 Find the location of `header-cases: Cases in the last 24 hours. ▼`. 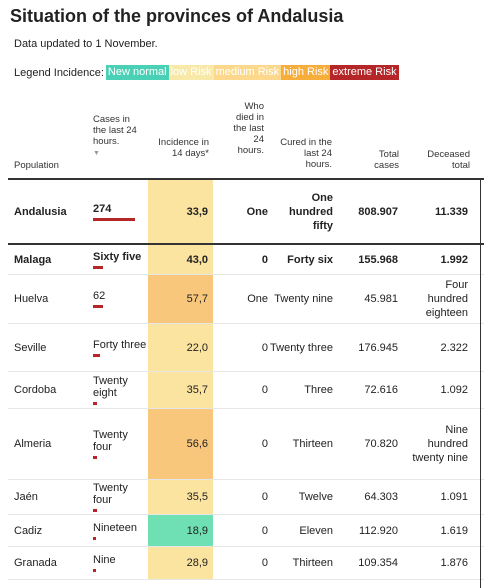

header-cases: Cases in the last 24 hours. ▼ is located at coordinates (118, 136).